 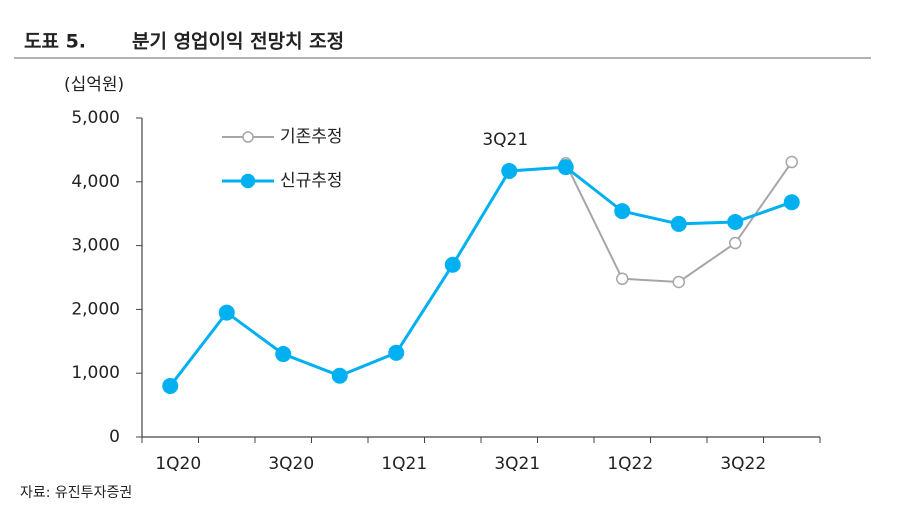 I want to click on y-tick-label: 4,000, so click(x=95, y=182).